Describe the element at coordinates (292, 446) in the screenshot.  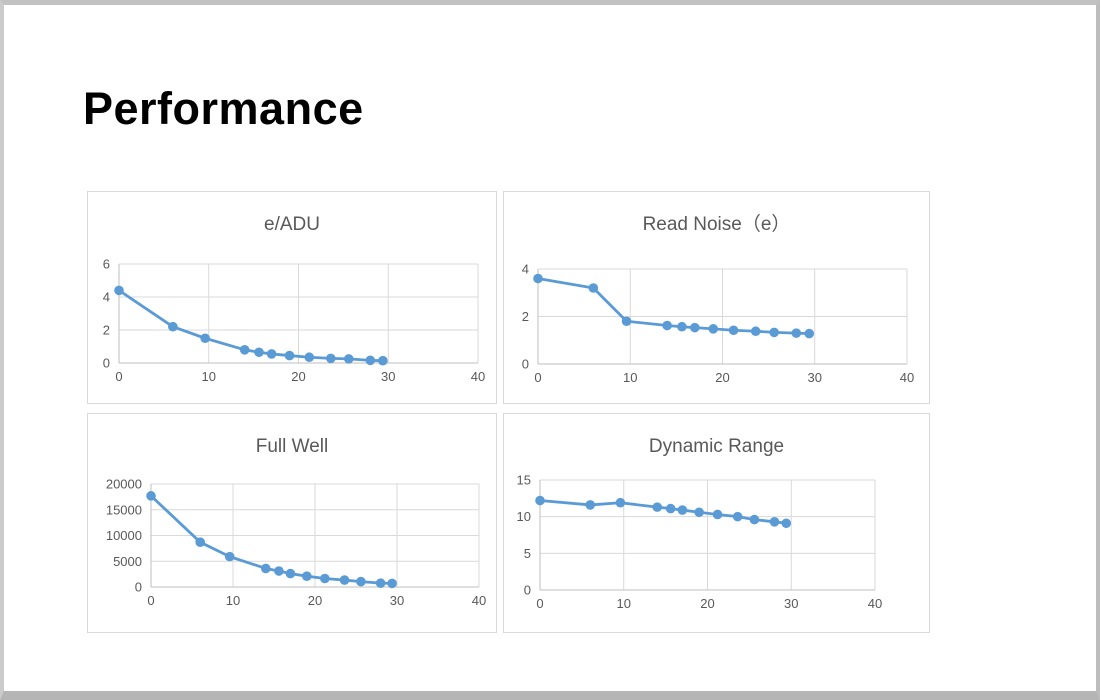
I see `chart-full-well-title: Full Well` at that location.